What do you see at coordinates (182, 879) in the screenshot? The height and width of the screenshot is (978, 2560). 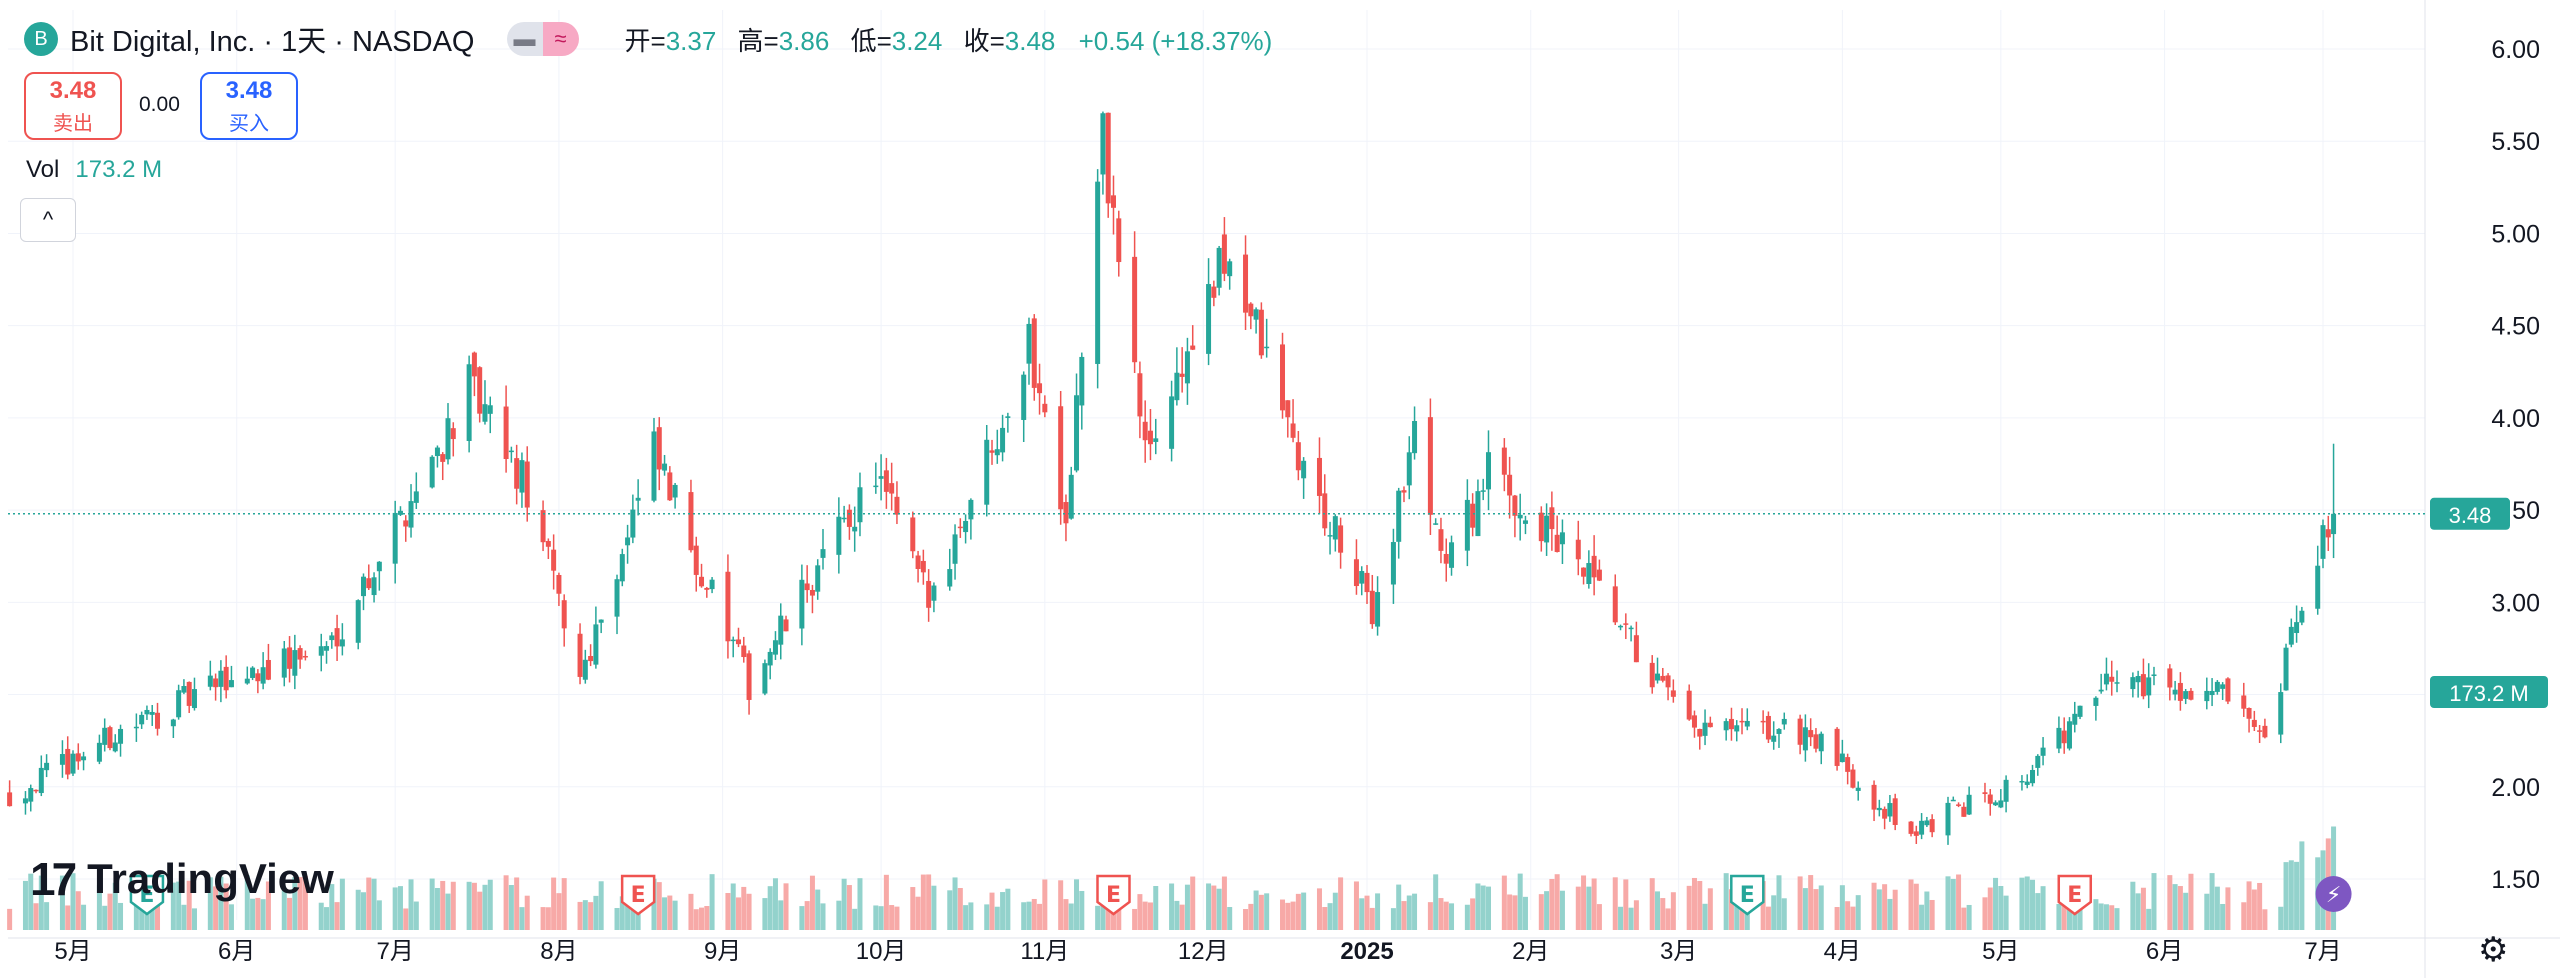 I see `tradingview-logo: 17 TradingView` at bounding box center [182, 879].